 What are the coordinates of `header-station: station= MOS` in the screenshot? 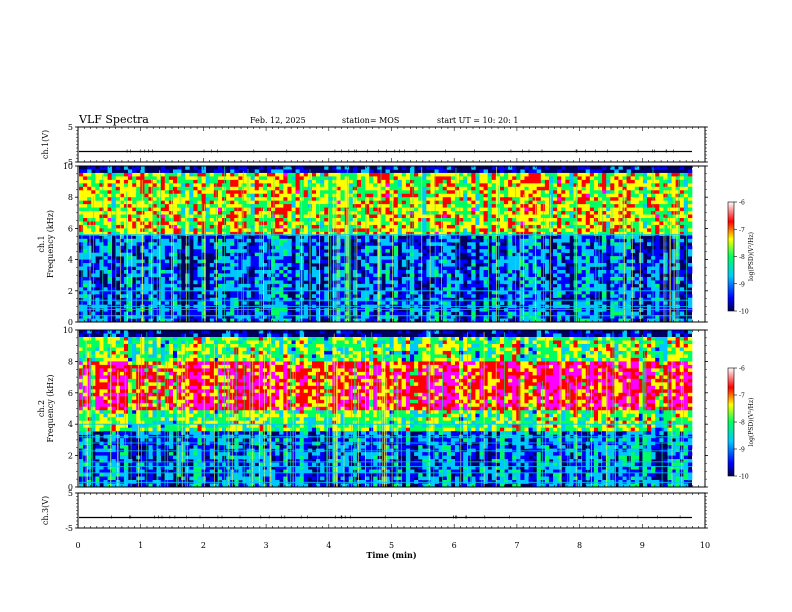 It's located at (371, 120).